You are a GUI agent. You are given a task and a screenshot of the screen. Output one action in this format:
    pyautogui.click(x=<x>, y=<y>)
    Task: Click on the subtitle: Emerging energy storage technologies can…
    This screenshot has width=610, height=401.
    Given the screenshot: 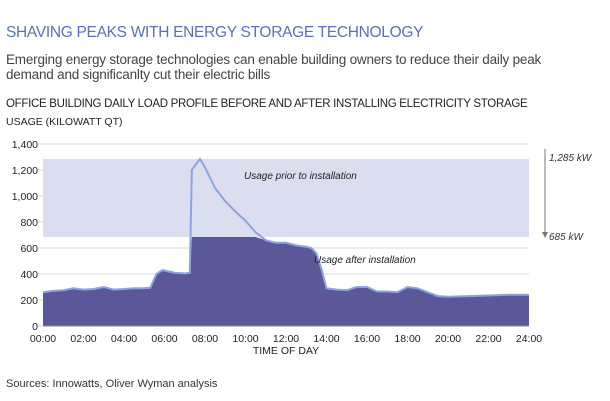 What is the action you would take?
    pyautogui.click(x=274, y=67)
    